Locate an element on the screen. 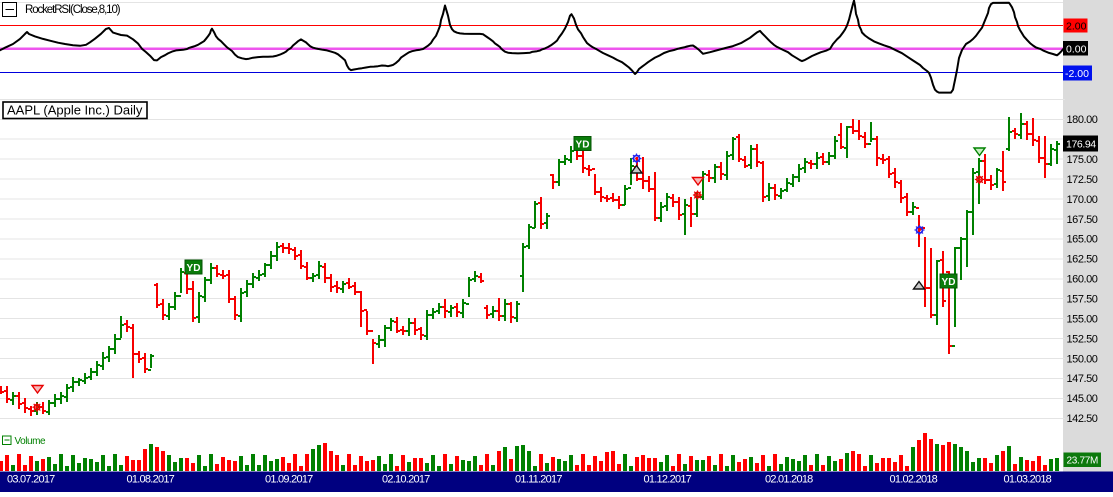 Image resolution: width=1113 pixels, height=497 pixels. svg-text: 03.07.2017 is located at coordinates (31, 480).